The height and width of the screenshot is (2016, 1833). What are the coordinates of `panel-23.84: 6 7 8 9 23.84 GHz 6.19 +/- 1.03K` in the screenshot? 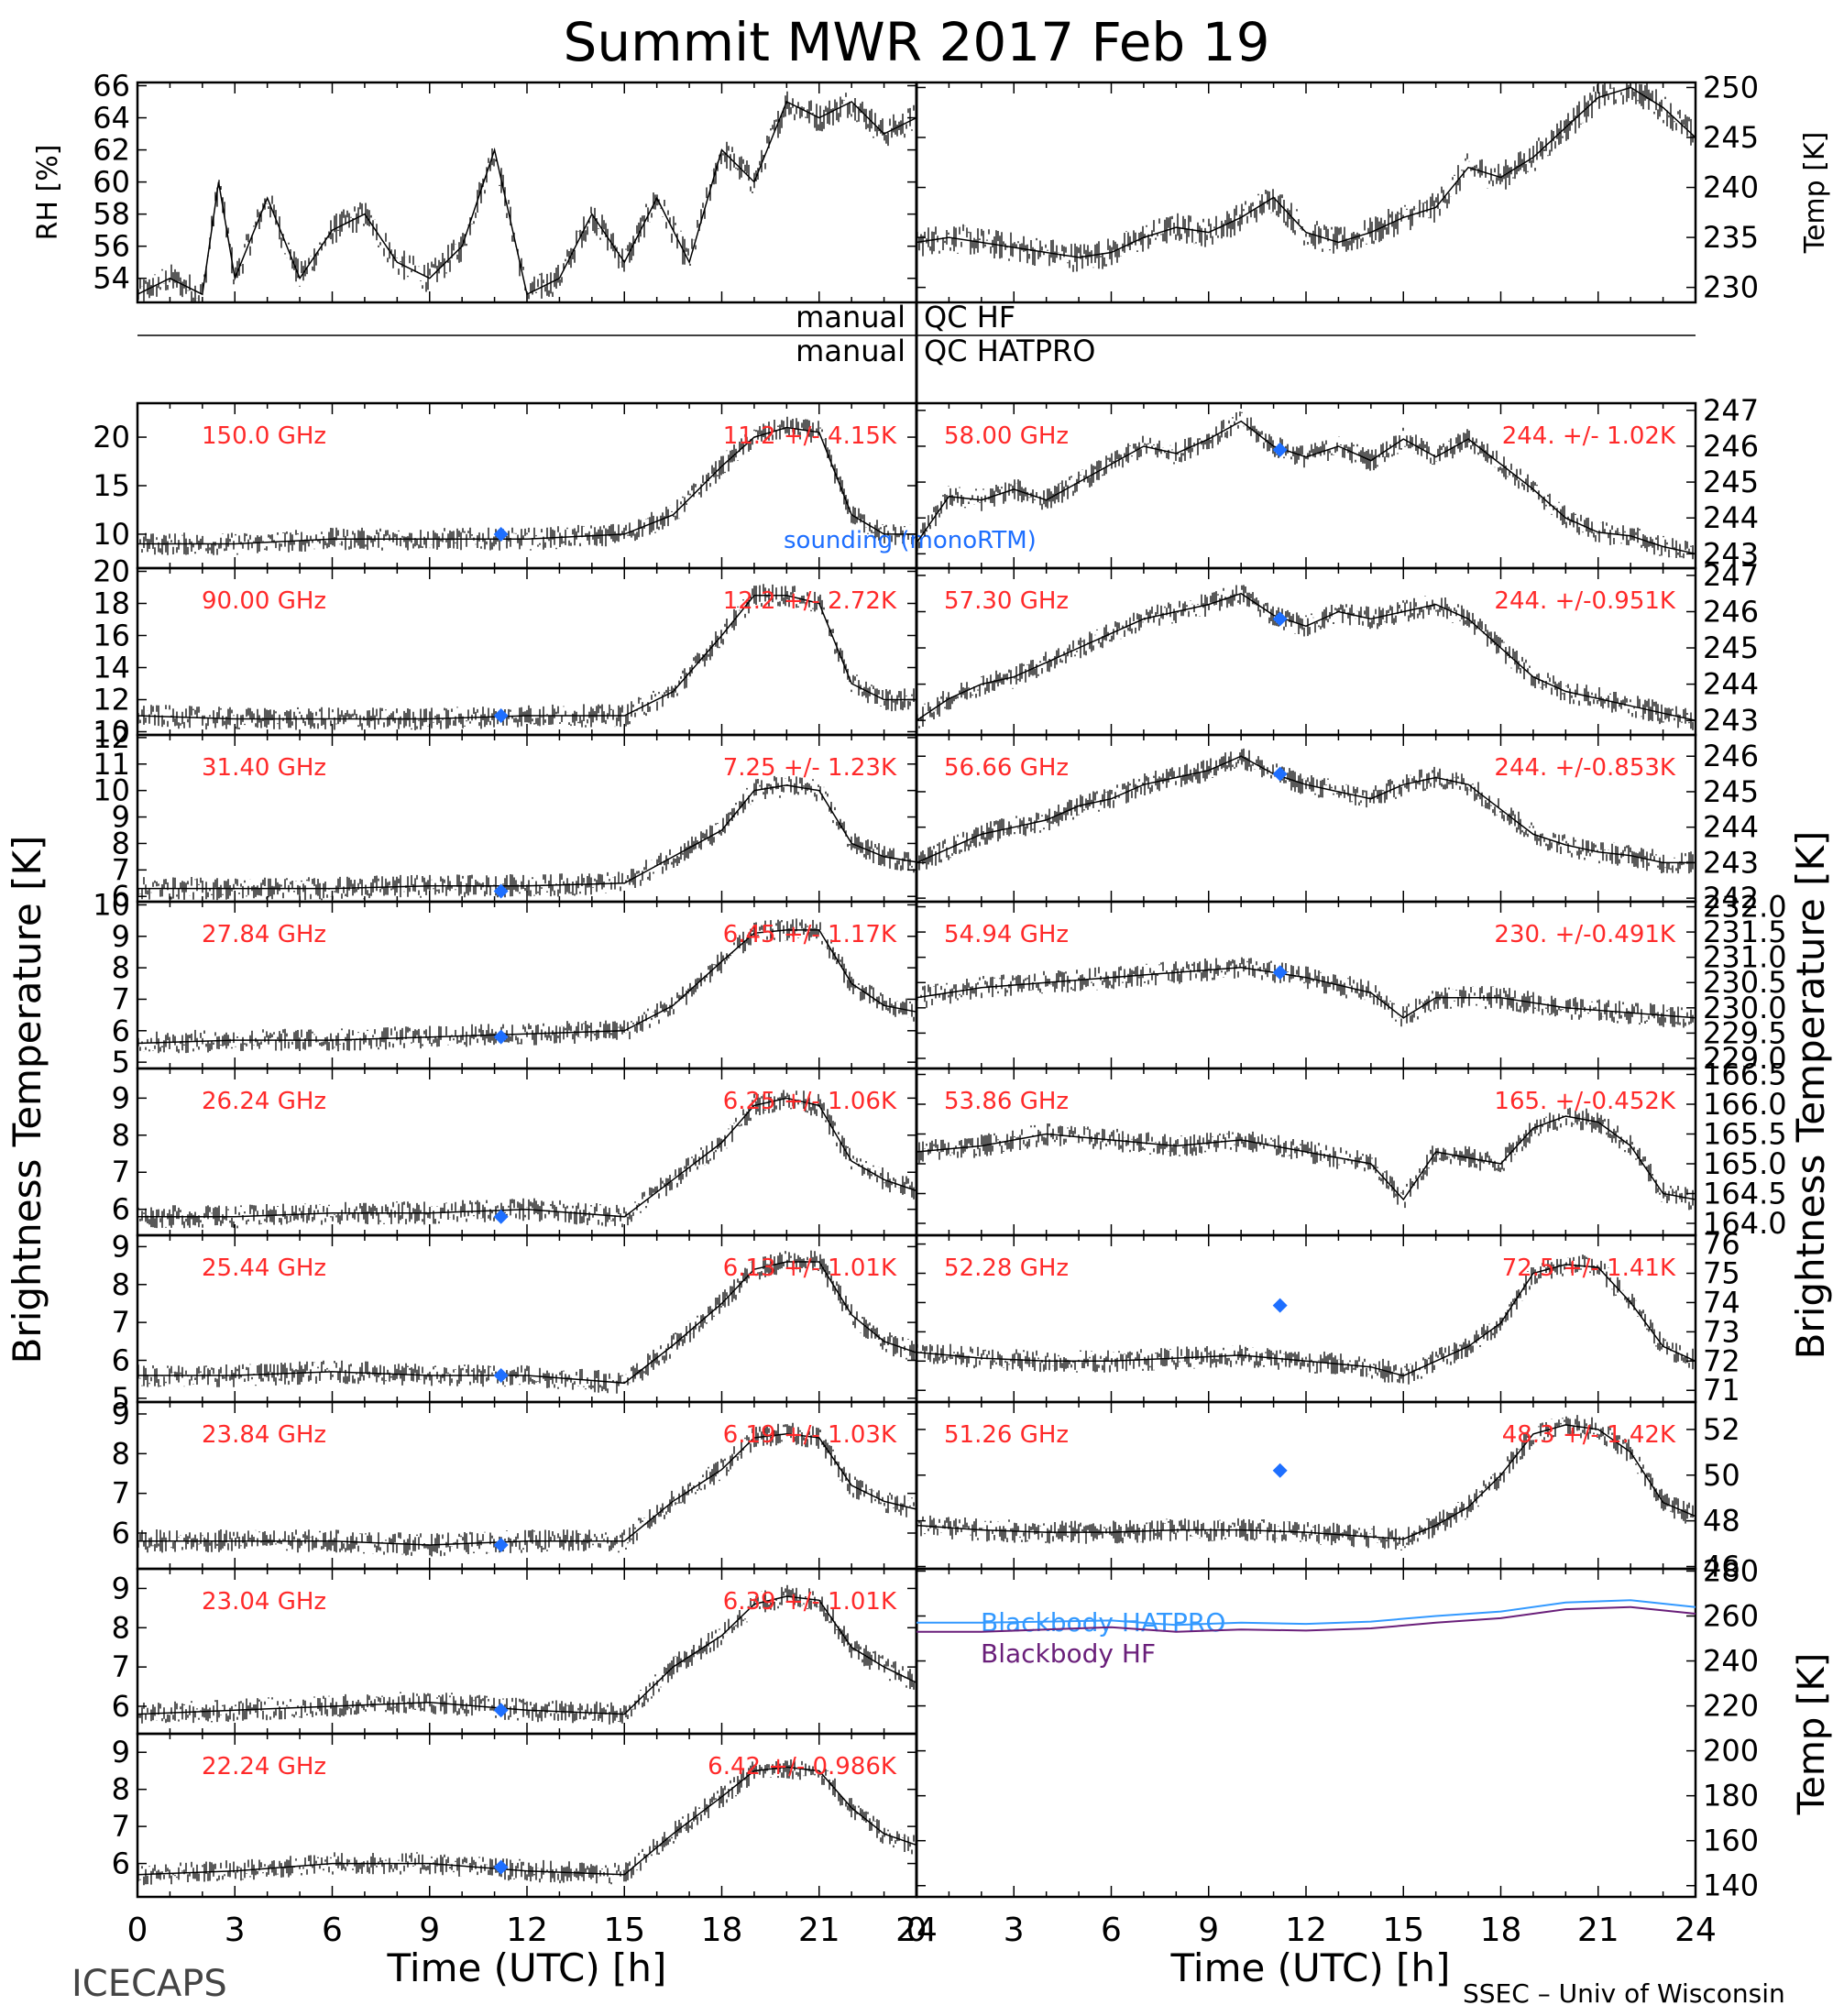 It's located at (515, 1484).